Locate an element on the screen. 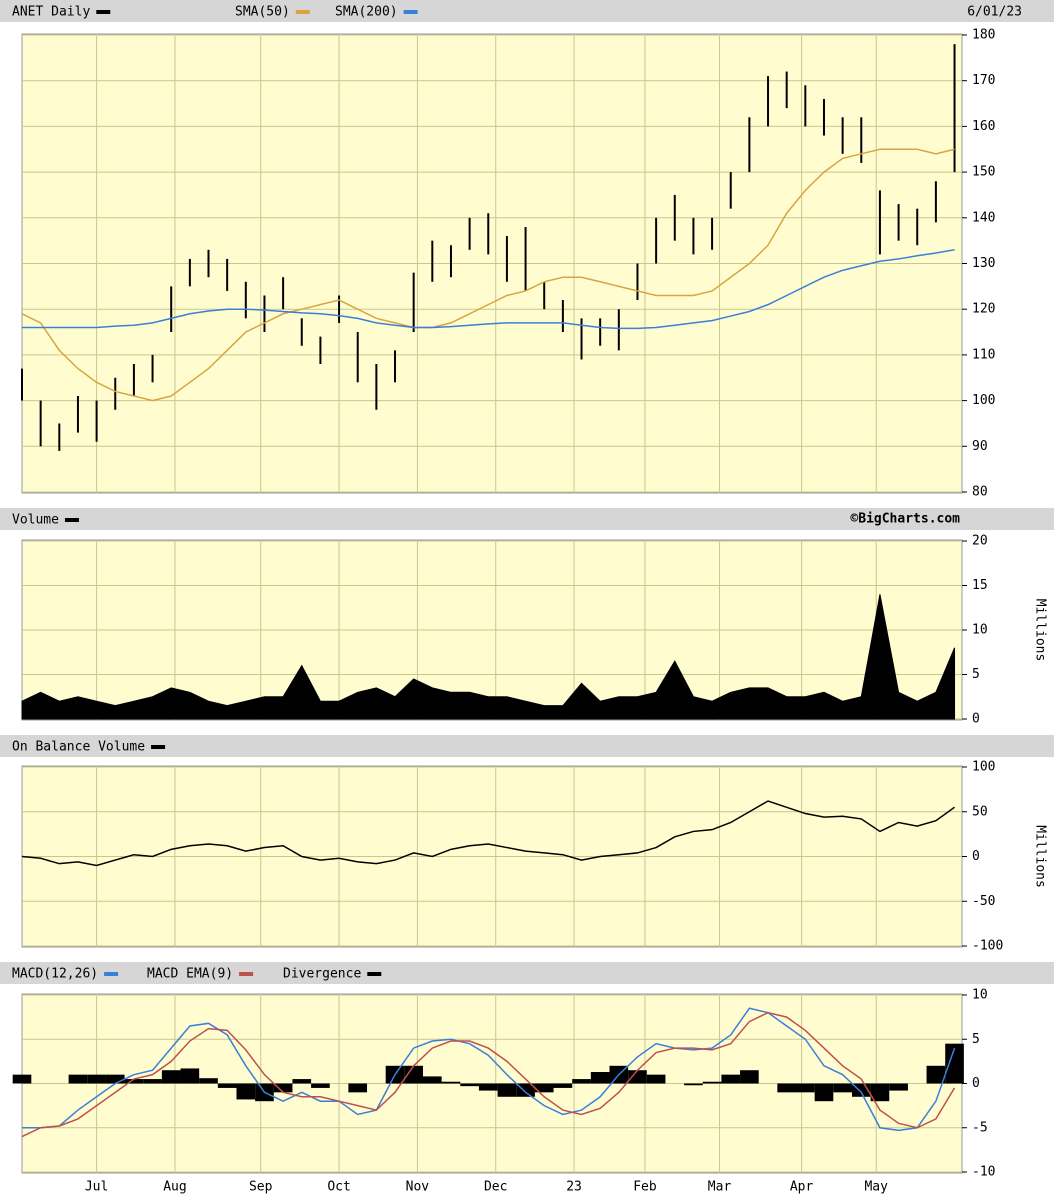 This screenshot has width=1054, height=1200. date-label: 6/01/23 is located at coordinates (994, 12).